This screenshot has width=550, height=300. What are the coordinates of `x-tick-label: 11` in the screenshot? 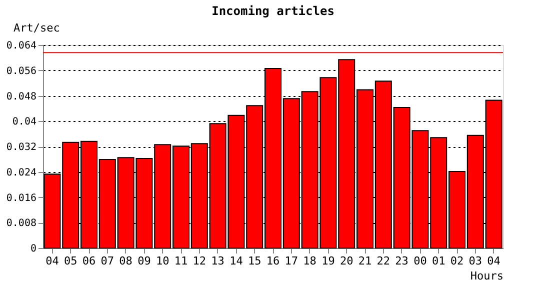 It's located at (181, 261).